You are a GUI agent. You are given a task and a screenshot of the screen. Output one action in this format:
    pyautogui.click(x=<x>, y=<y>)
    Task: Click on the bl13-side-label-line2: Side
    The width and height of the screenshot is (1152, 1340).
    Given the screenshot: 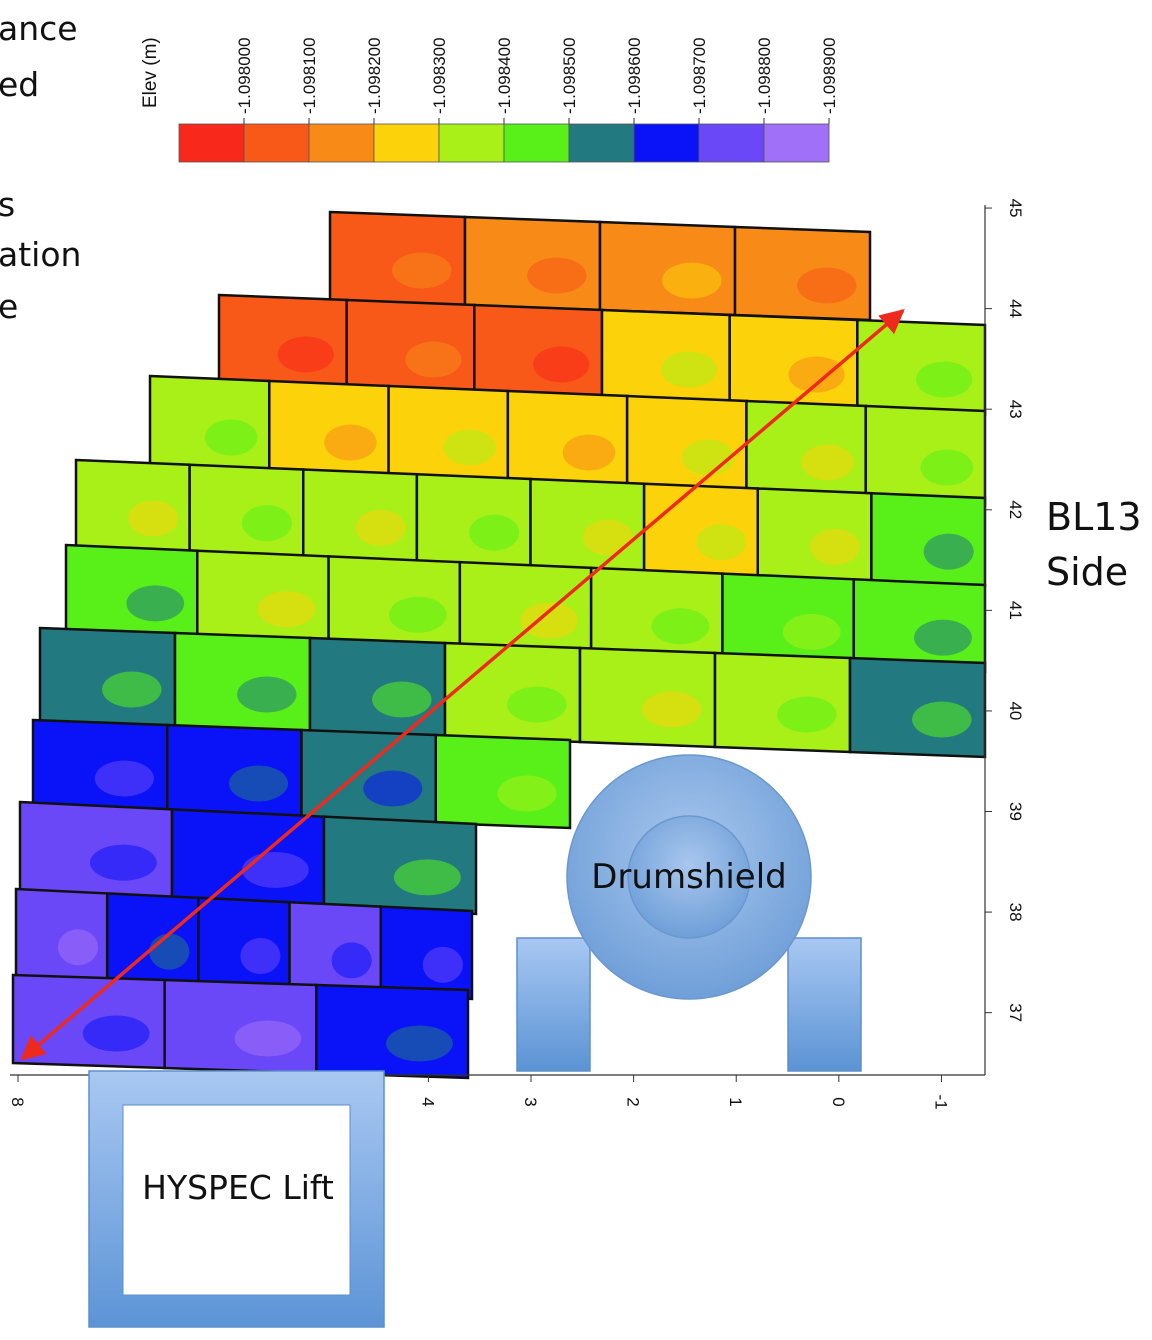 What is the action you would take?
    pyautogui.click(x=1087, y=572)
    